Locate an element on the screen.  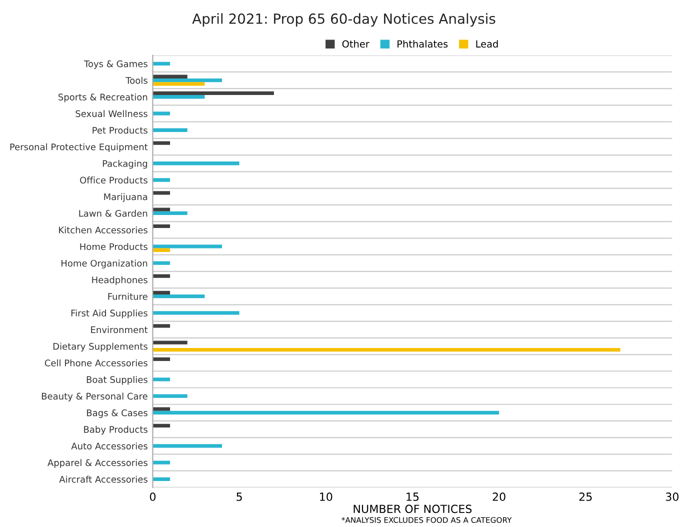
x-axis-title: NUMBER OF NOTICES is located at coordinates (413, 509).